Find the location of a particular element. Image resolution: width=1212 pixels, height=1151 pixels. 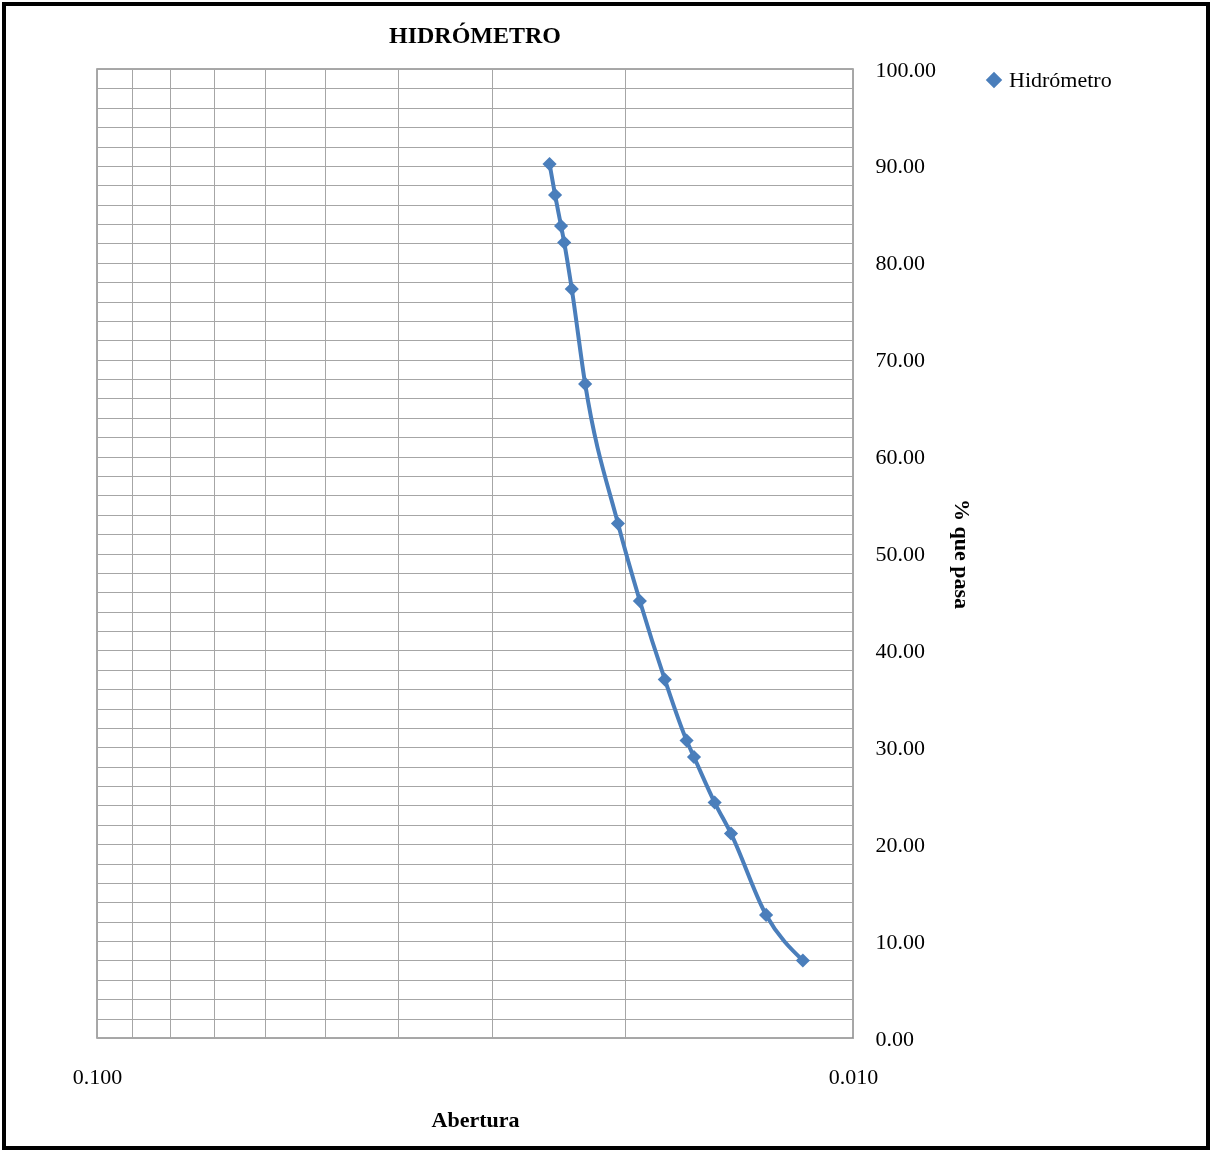

x-axis-title: Abertura is located at coordinates (475, 1119).